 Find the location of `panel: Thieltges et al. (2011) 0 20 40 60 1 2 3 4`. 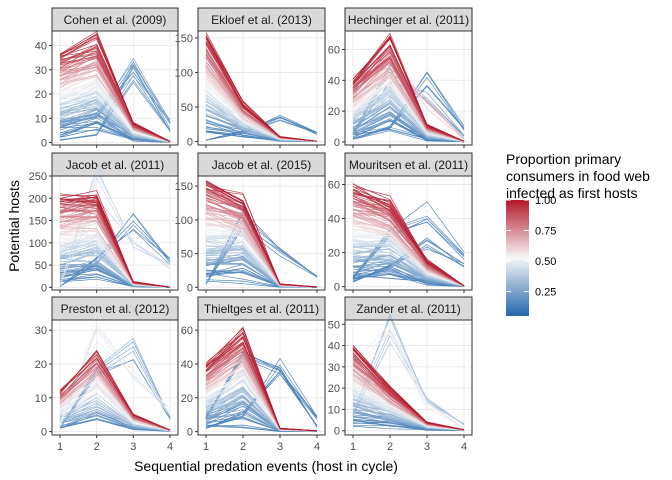

panel: Thieltges et al. (2011) 0 20 40 60 1 2 3 4 is located at coordinates (253, 374).